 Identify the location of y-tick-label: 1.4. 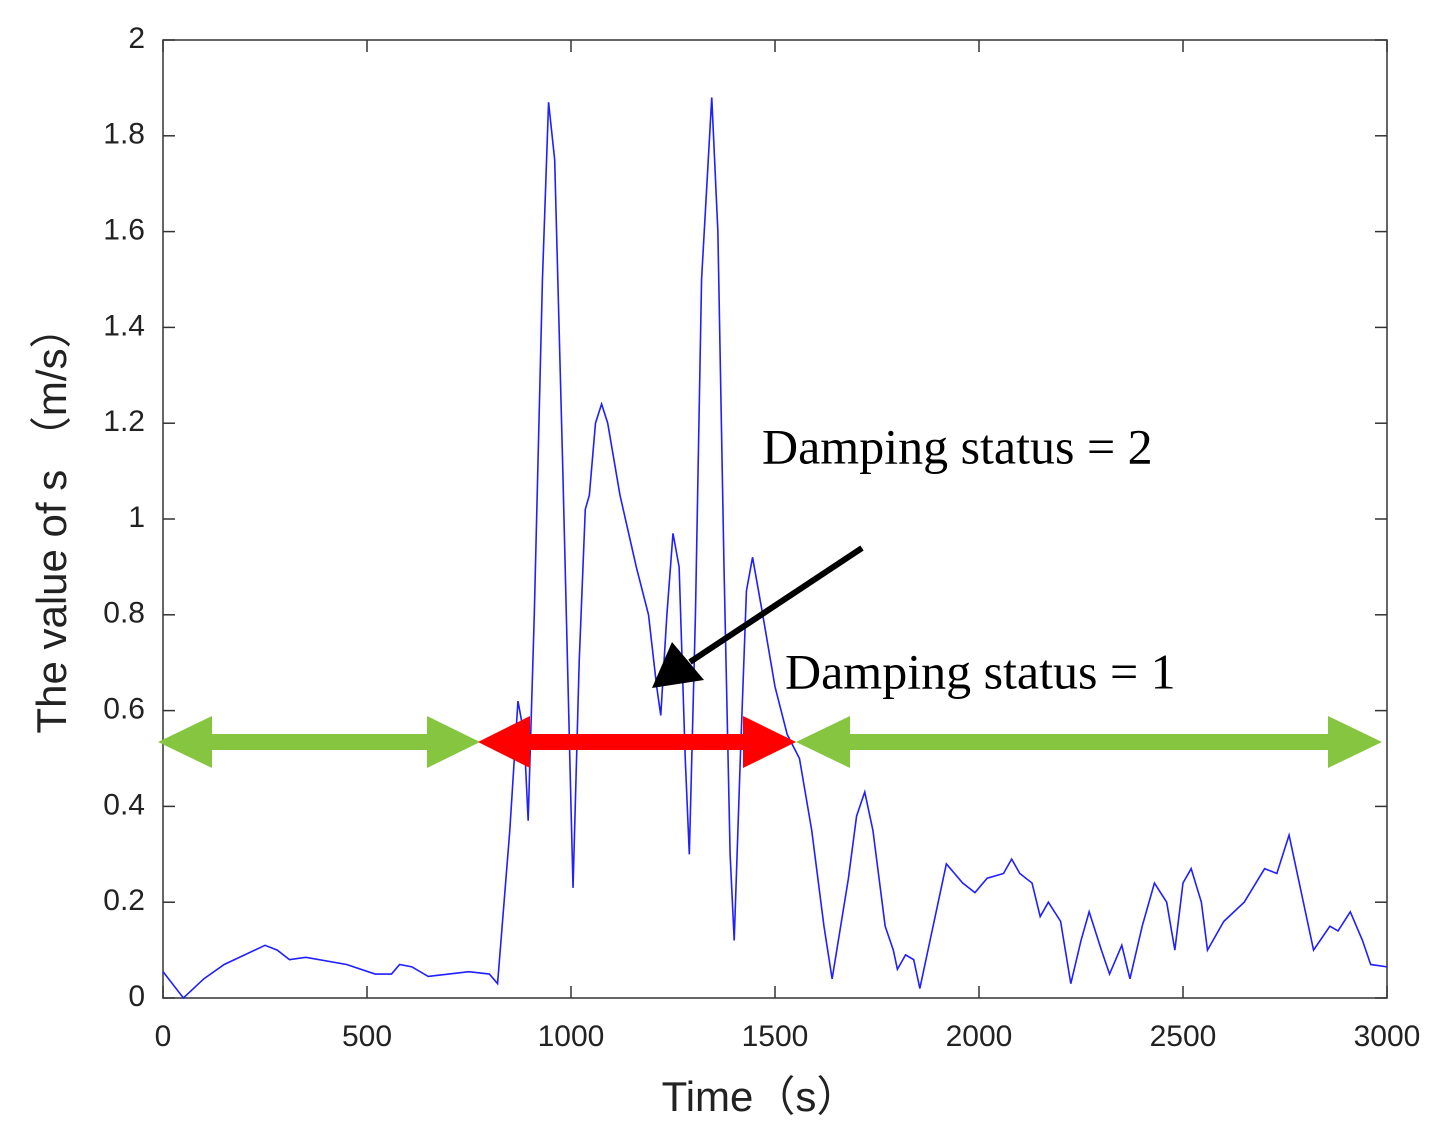
(124, 325).